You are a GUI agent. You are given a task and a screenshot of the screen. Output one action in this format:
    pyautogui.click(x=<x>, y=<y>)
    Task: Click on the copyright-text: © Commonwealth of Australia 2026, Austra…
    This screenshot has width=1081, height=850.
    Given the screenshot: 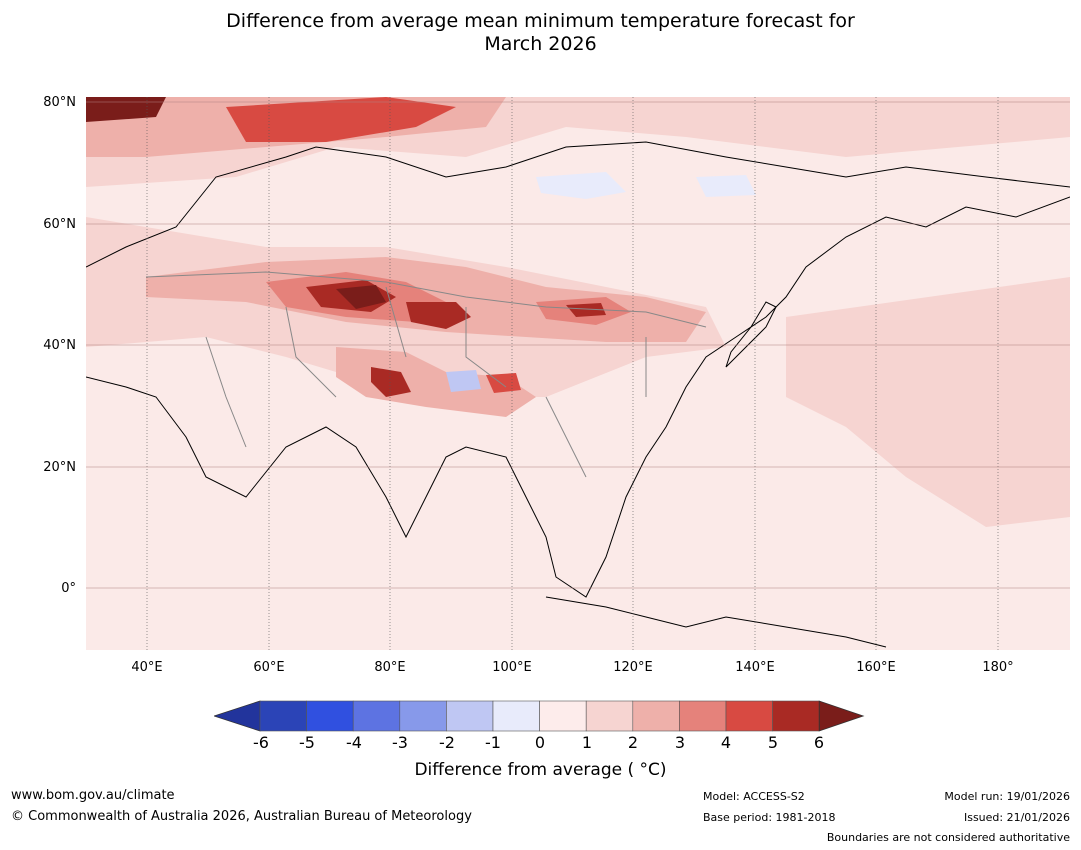 What is the action you would take?
    pyautogui.click(x=241, y=816)
    